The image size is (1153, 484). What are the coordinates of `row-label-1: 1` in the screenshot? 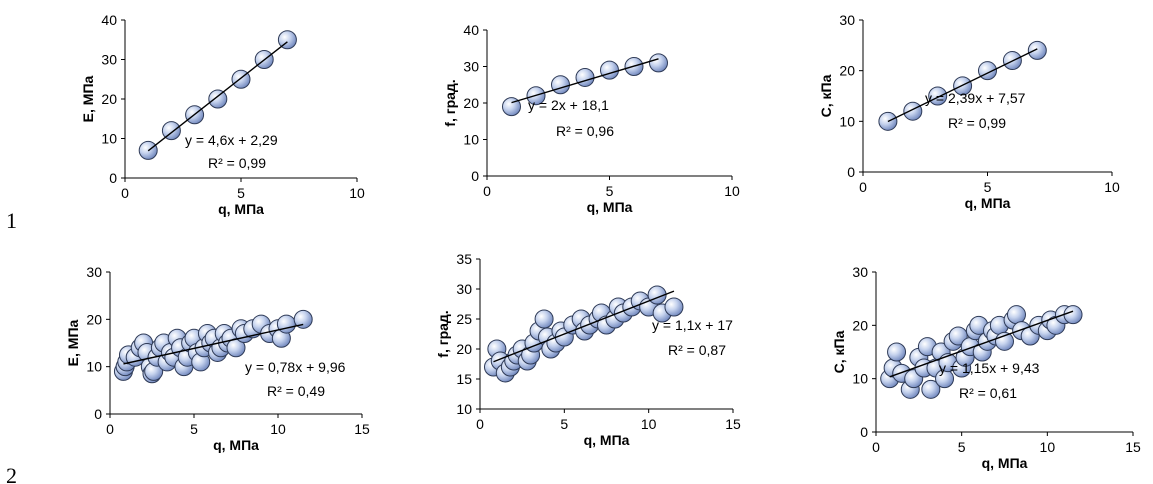 It's located at (11, 220).